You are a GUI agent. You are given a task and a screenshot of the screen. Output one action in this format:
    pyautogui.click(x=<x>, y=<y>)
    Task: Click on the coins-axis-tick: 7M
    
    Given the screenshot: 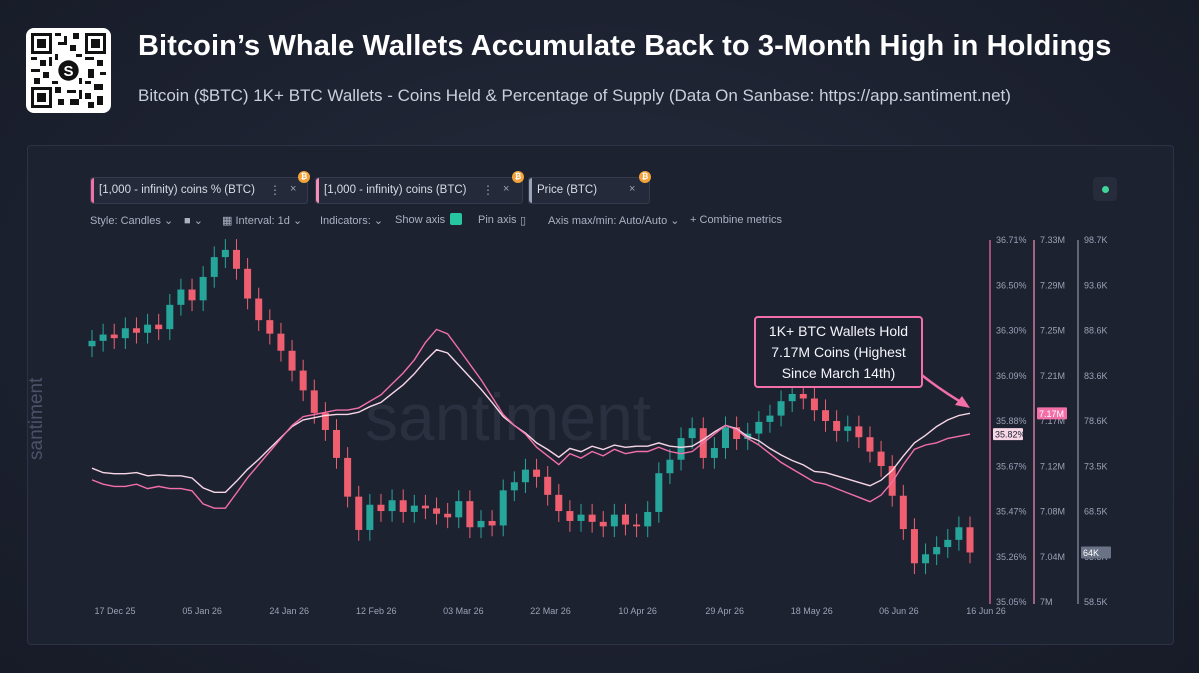 What is the action you would take?
    pyautogui.click(x=1046, y=602)
    